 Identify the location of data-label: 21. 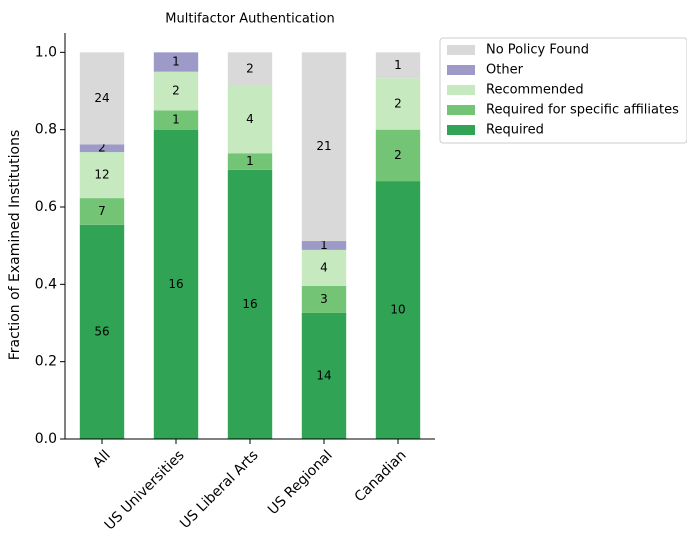
(323, 146).